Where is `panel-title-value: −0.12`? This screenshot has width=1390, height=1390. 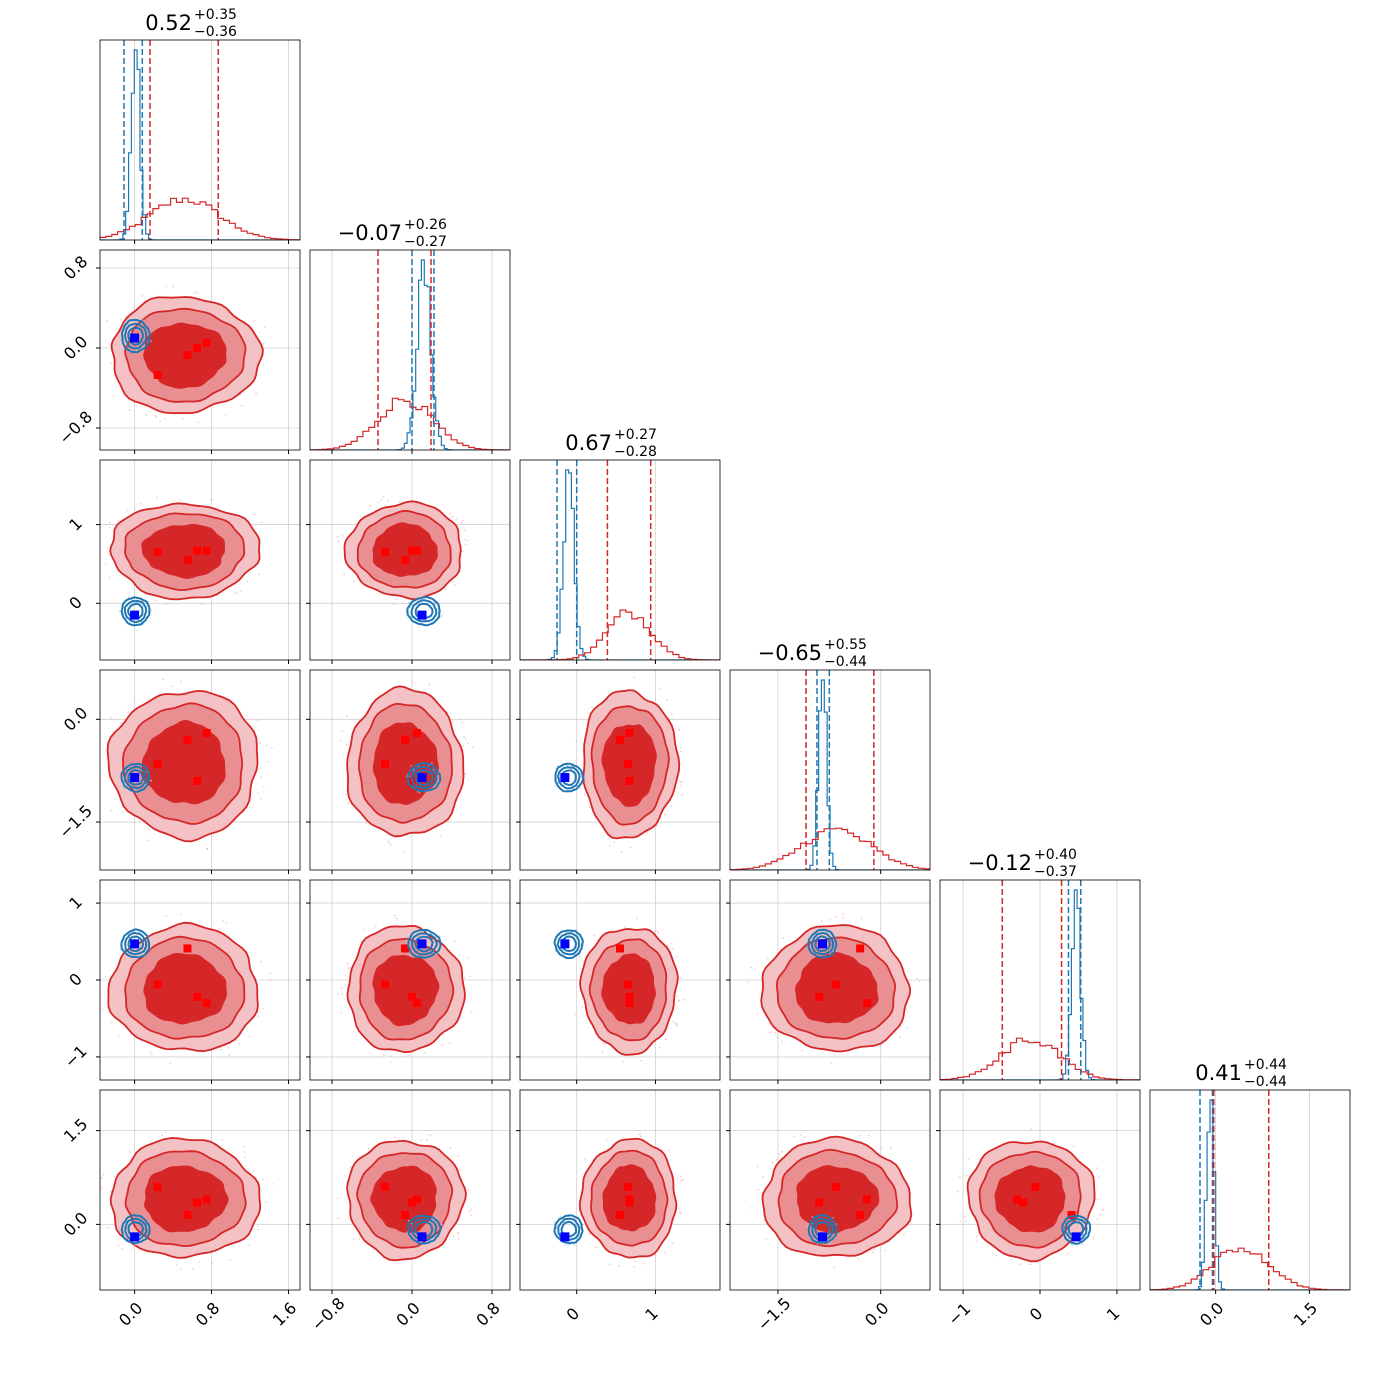
panel-title-value: −0.12 is located at coordinates (1000, 863).